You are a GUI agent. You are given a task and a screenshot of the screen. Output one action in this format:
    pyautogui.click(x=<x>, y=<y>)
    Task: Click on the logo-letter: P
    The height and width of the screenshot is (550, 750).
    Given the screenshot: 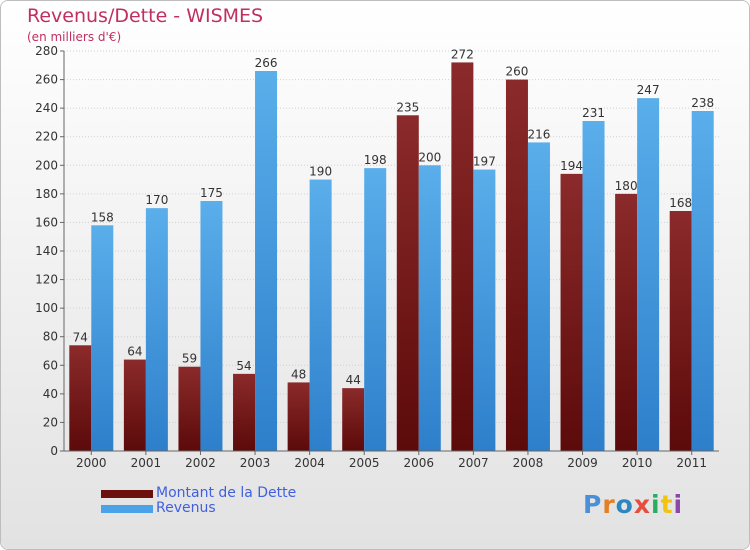 What is the action you would take?
    pyautogui.click(x=593, y=504)
    